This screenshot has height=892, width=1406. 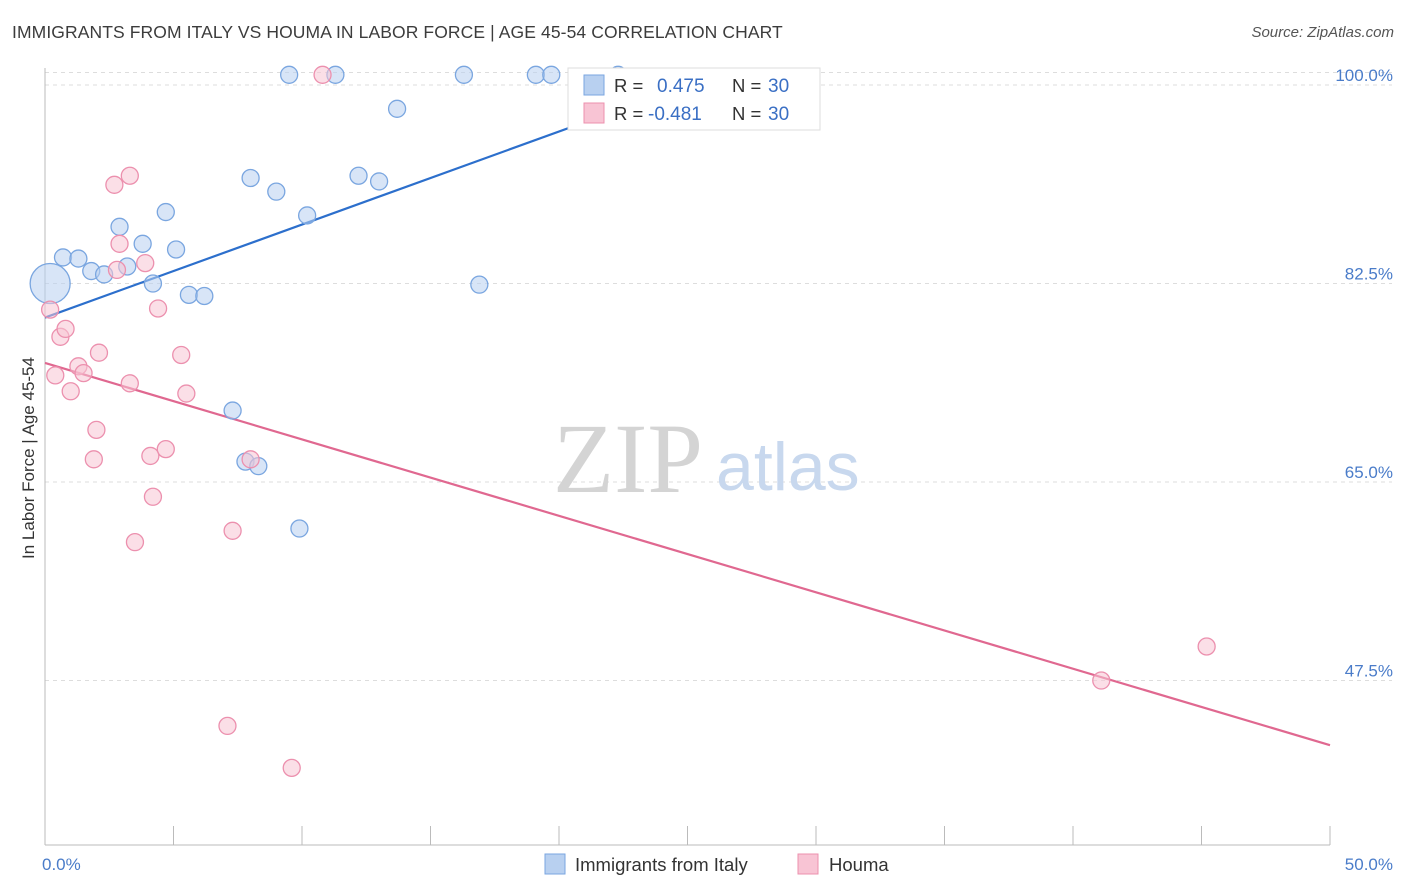 What do you see at coordinates (1364, 75) in the screenshot?
I see `y-tick-label: 100.0%` at bounding box center [1364, 75].